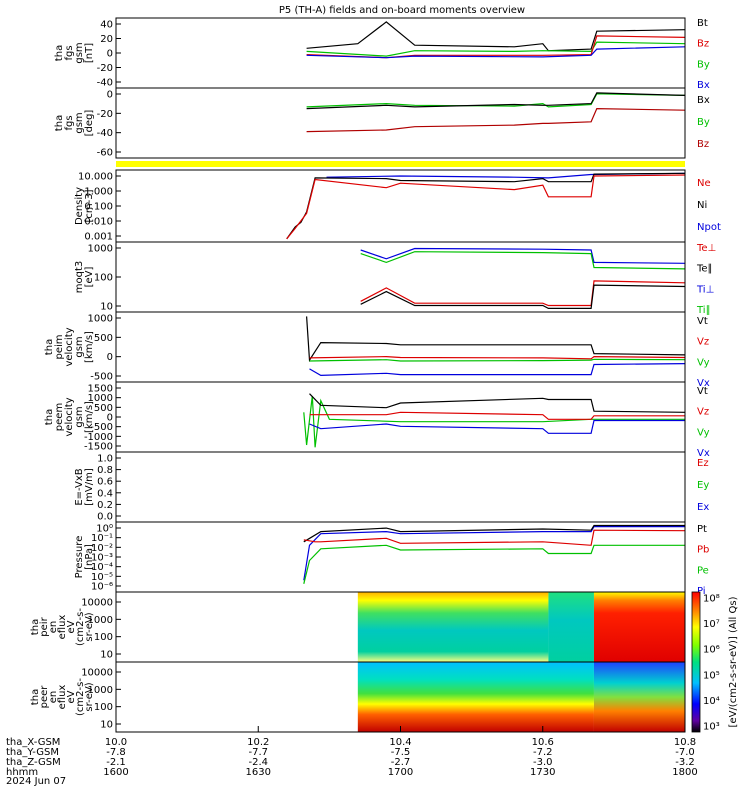  Describe the element at coordinates (542, 772) in the screenshot. I see `x-tick-label: 1730` at that location.